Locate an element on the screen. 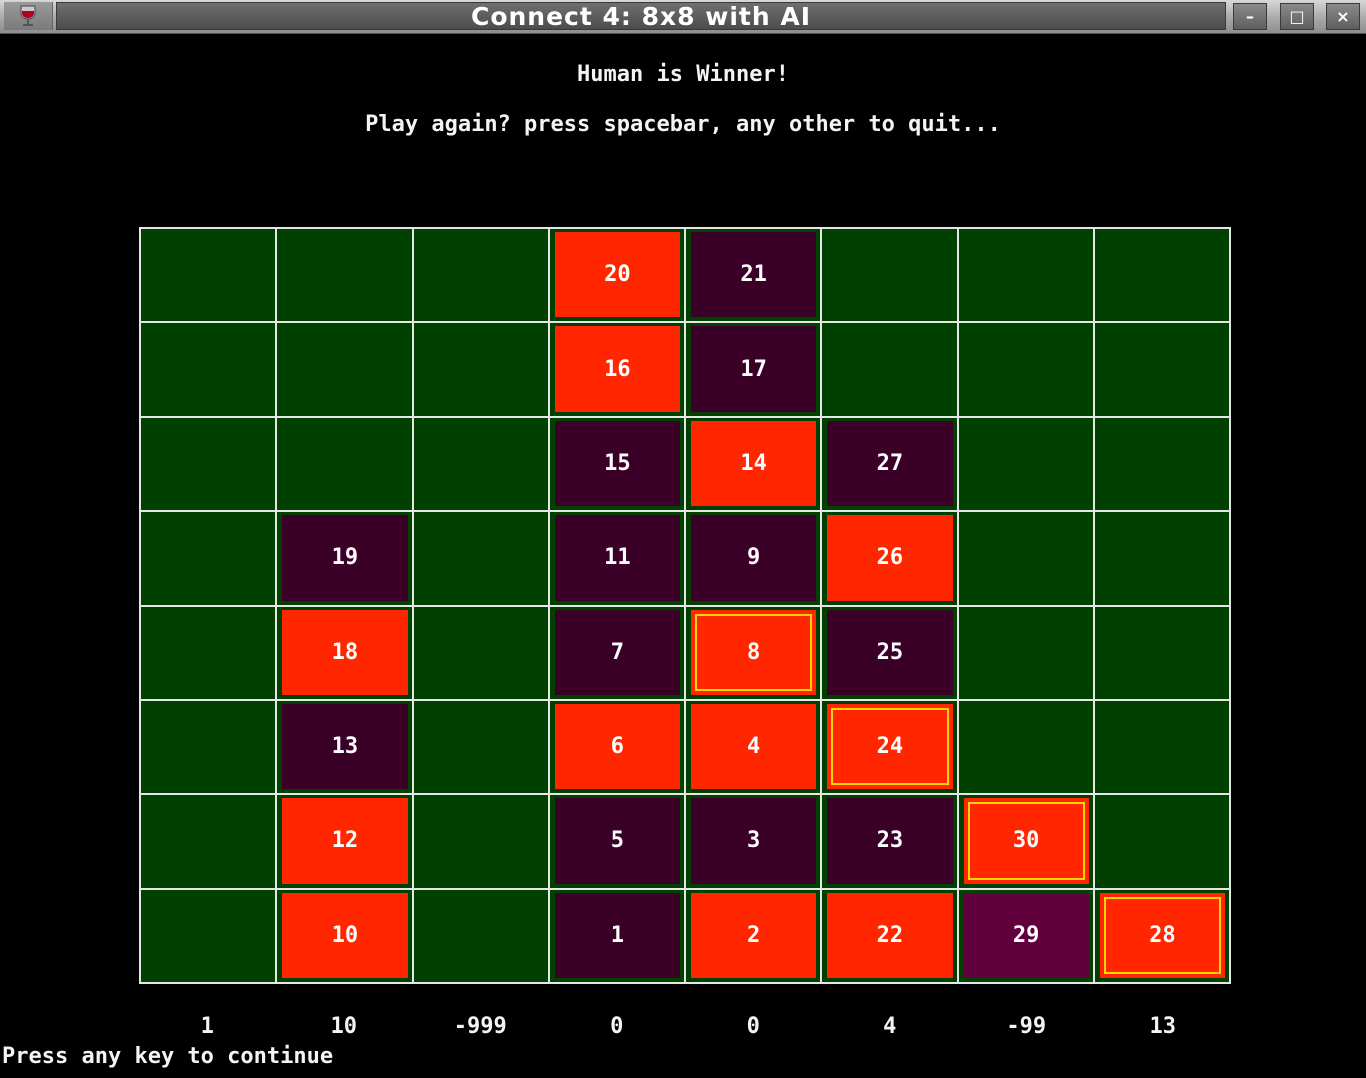 The image size is (1366, 1078). winner-message: Human is Winner! is located at coordinates (683, 74).